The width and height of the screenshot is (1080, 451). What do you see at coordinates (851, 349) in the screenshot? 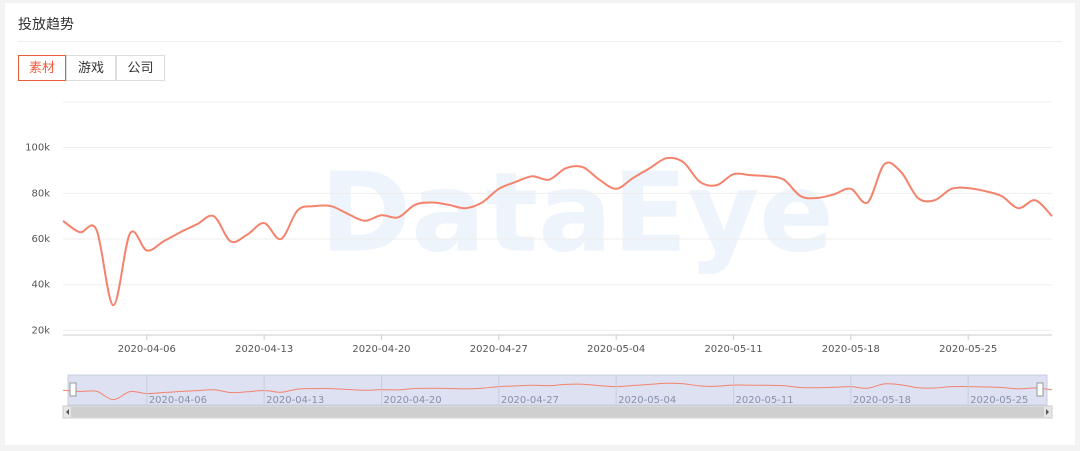
I see `x-tick-label: 2020-05-18` at bounding box center [851, 349].